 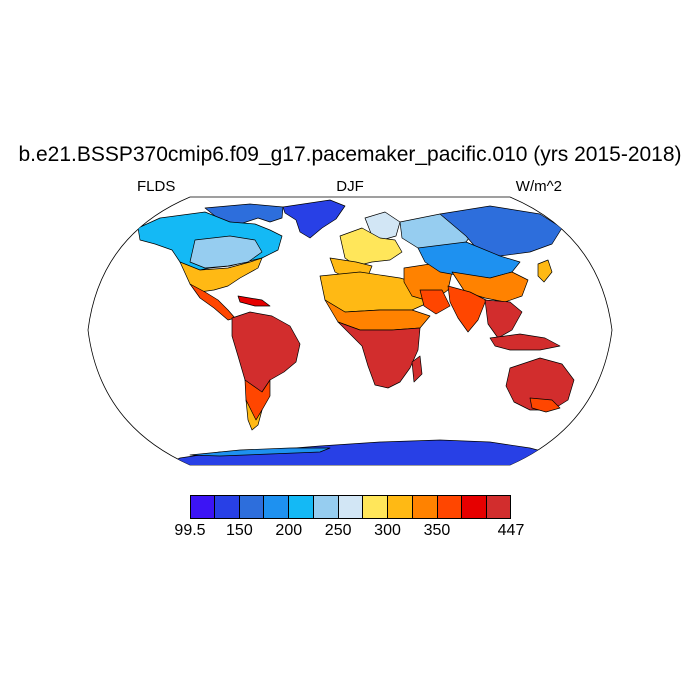 I want to click on variable-label: FLDS, so click(x=156, y=186).